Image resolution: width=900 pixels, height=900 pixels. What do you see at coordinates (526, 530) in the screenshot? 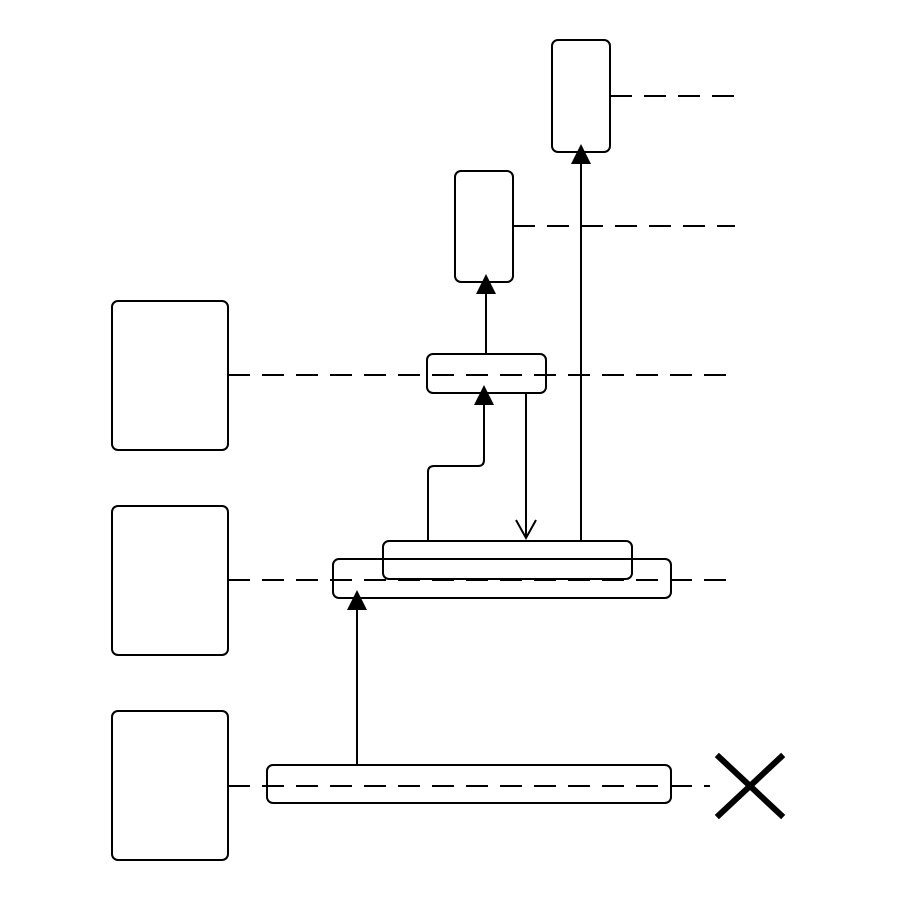
I see `message-4-open-arrowhead` at bounding box center [526, 530].